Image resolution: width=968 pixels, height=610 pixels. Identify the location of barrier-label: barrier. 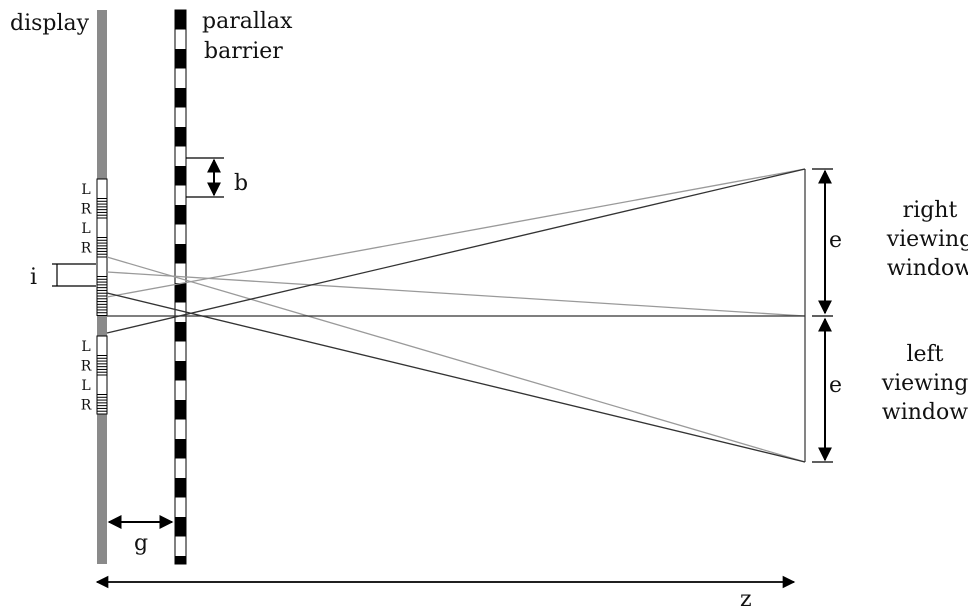
(243, 51).